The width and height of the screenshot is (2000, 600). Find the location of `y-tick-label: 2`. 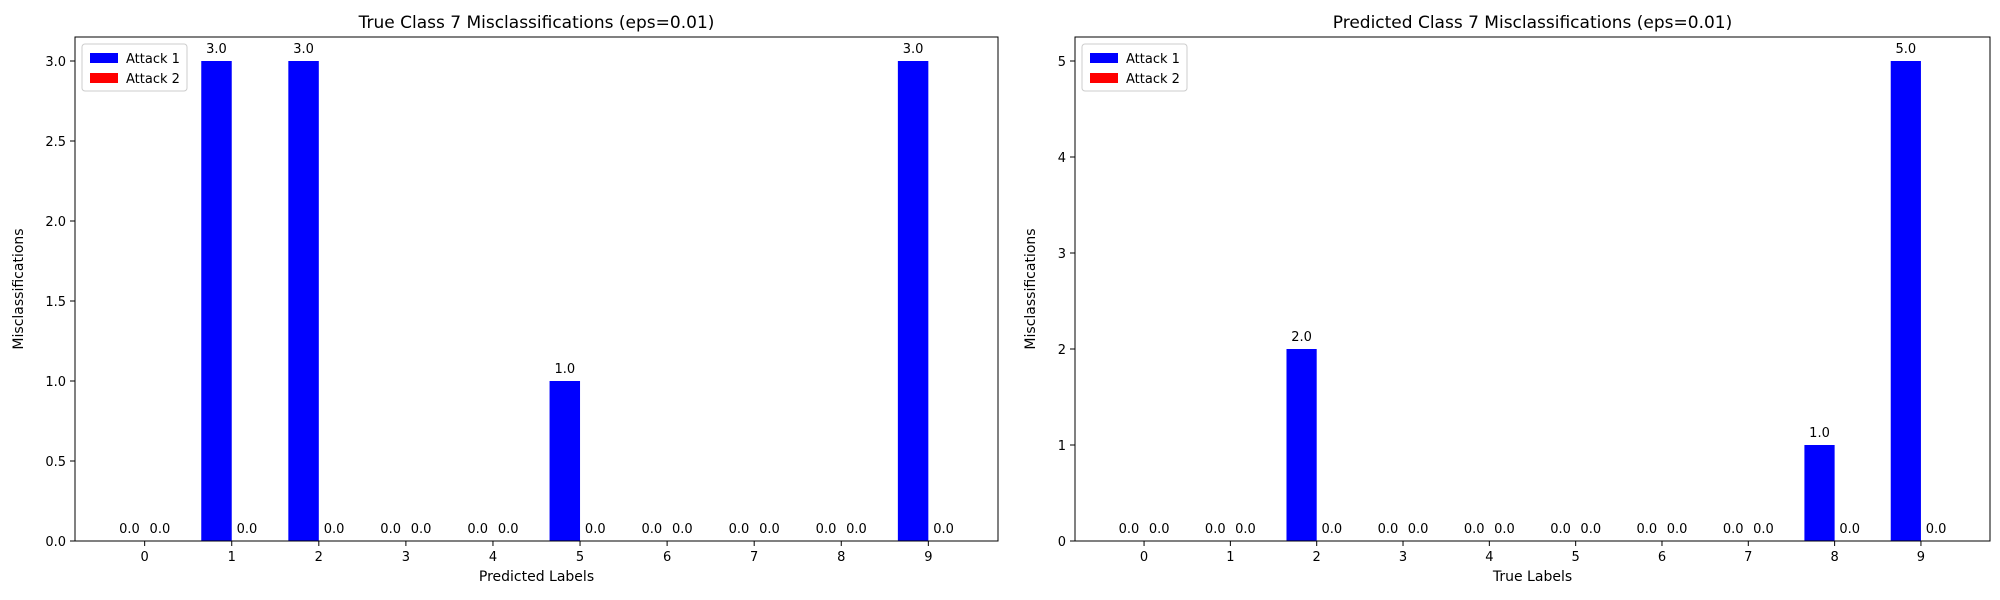

y-tick-label: 2 is located at coordinates (1062, 350).